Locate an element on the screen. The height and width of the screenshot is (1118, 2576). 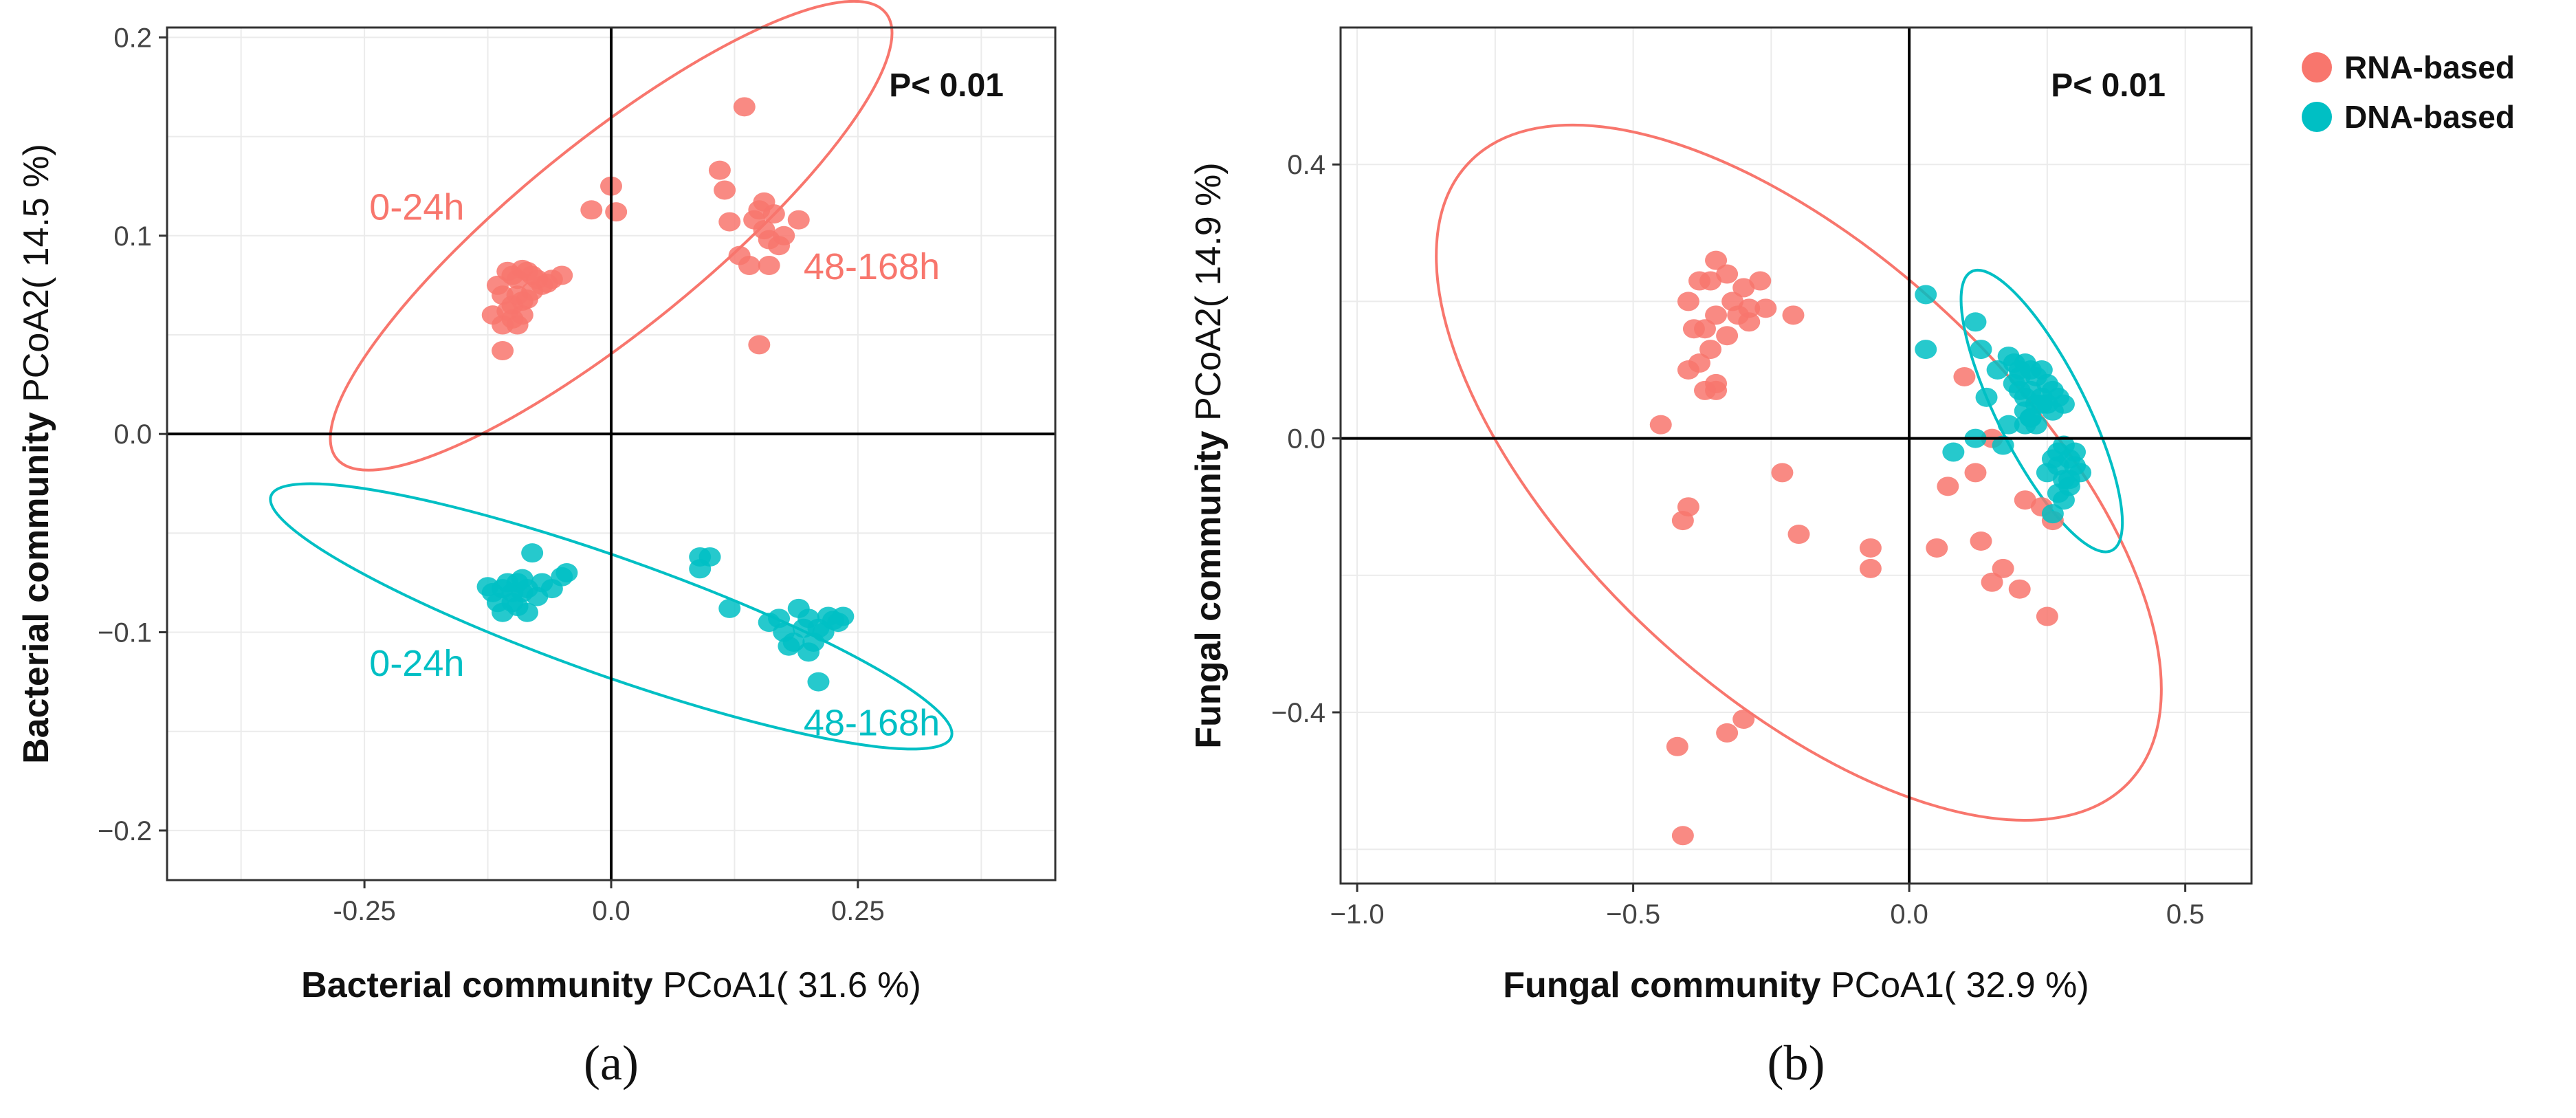
y-tick-label: 0.2 is located at coordinates (132, 38).